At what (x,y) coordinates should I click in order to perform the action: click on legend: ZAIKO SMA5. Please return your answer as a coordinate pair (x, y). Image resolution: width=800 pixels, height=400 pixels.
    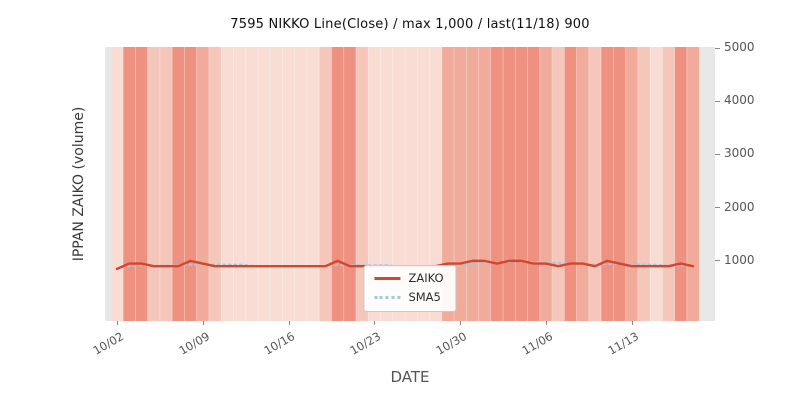
    Looking at the image, I should click on (410, 288).